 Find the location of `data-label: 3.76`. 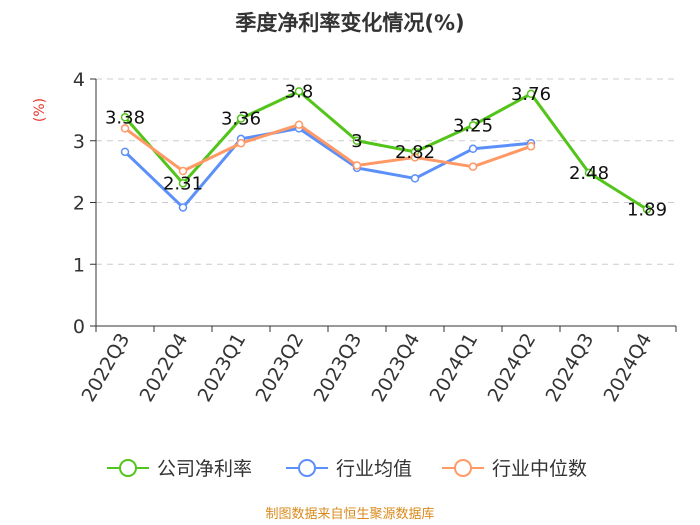

data-label: 3.76 is located at coordinates (531, 94).